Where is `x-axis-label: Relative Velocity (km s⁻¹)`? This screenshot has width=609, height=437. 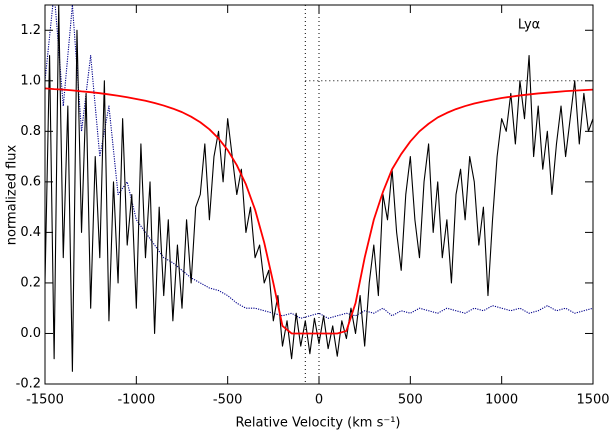 x-axis-label: Relative Velocity (km s⁻¹) is located at coordinates (317, 423).